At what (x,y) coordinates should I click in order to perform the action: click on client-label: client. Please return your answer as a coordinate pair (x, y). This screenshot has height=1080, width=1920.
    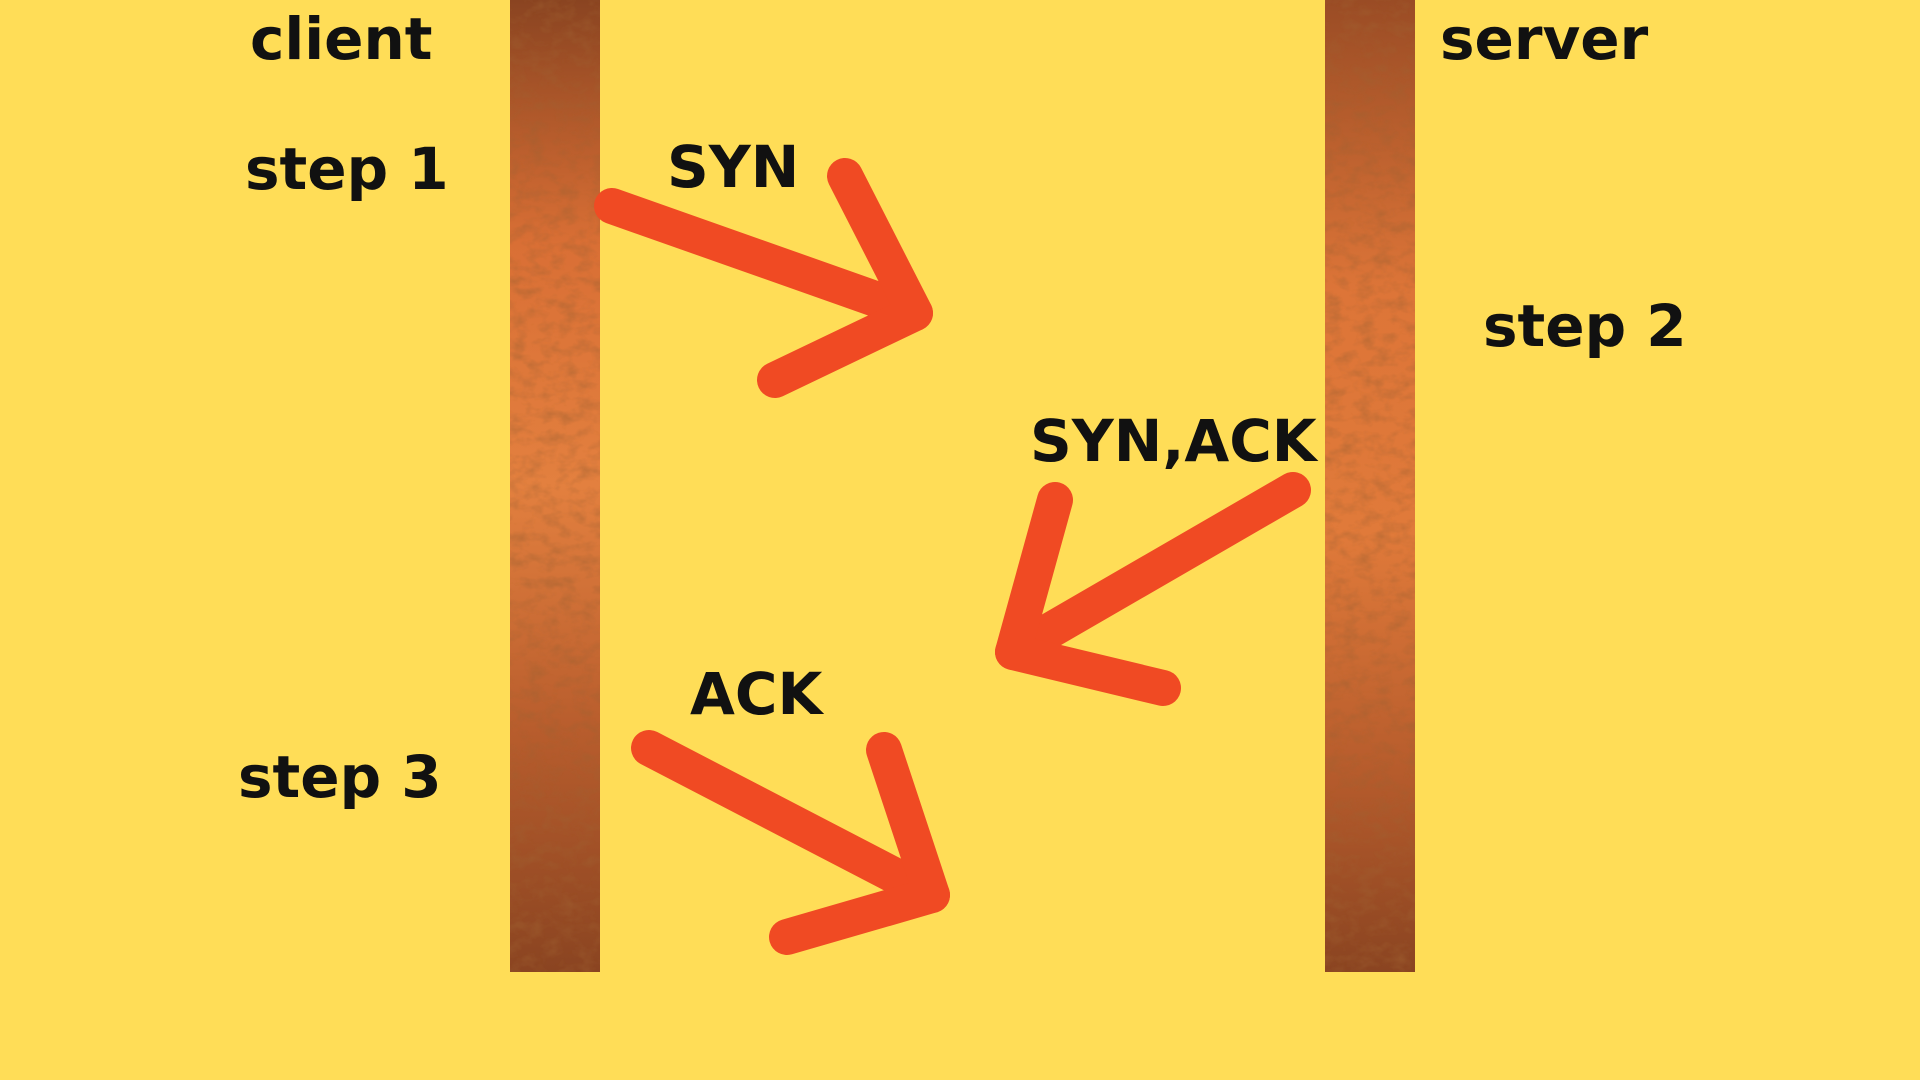
    Looking at the image, I should click on (341, 39).